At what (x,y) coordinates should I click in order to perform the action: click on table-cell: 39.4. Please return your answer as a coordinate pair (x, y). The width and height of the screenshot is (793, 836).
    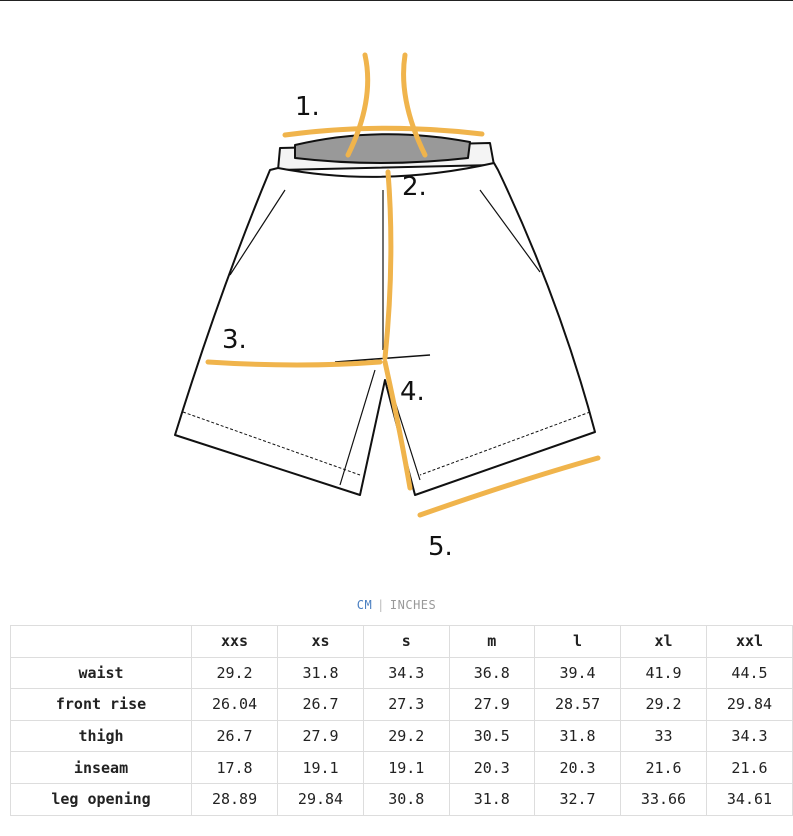
    Looking at the image, I should click on (578, 673).